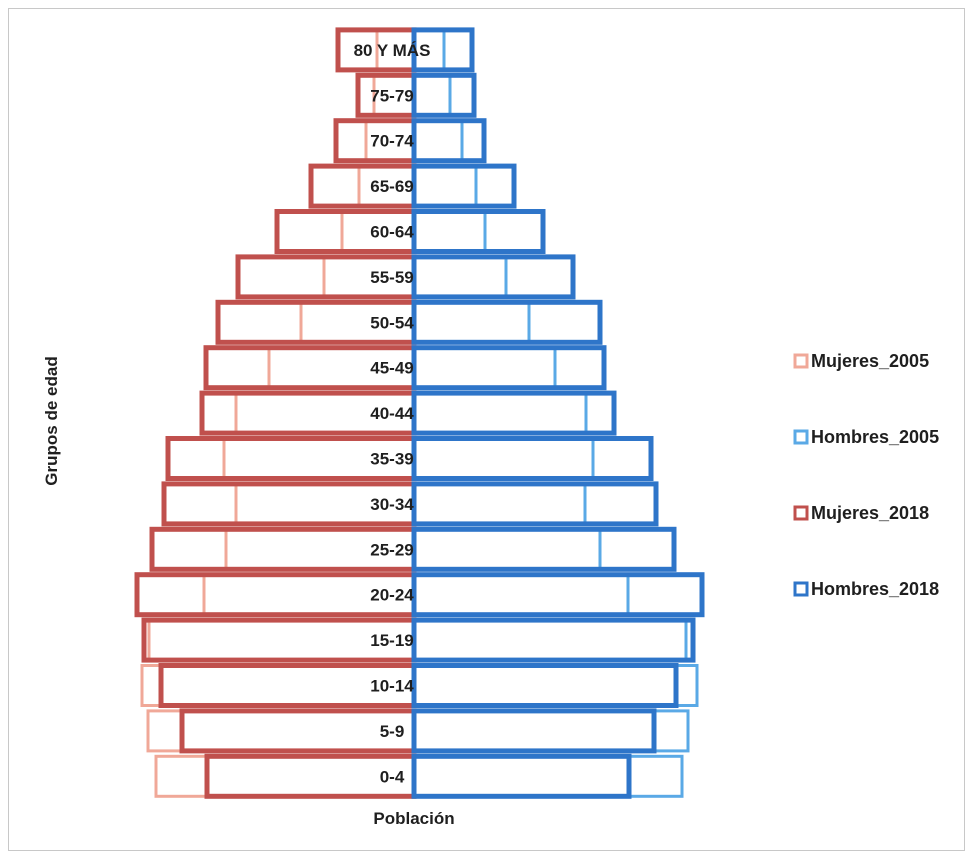 This screenshot has width=975, height=861. Describe the element at coordinates (392, 731) in the screenshot. I see `age-group-label: 5-9` at that location.